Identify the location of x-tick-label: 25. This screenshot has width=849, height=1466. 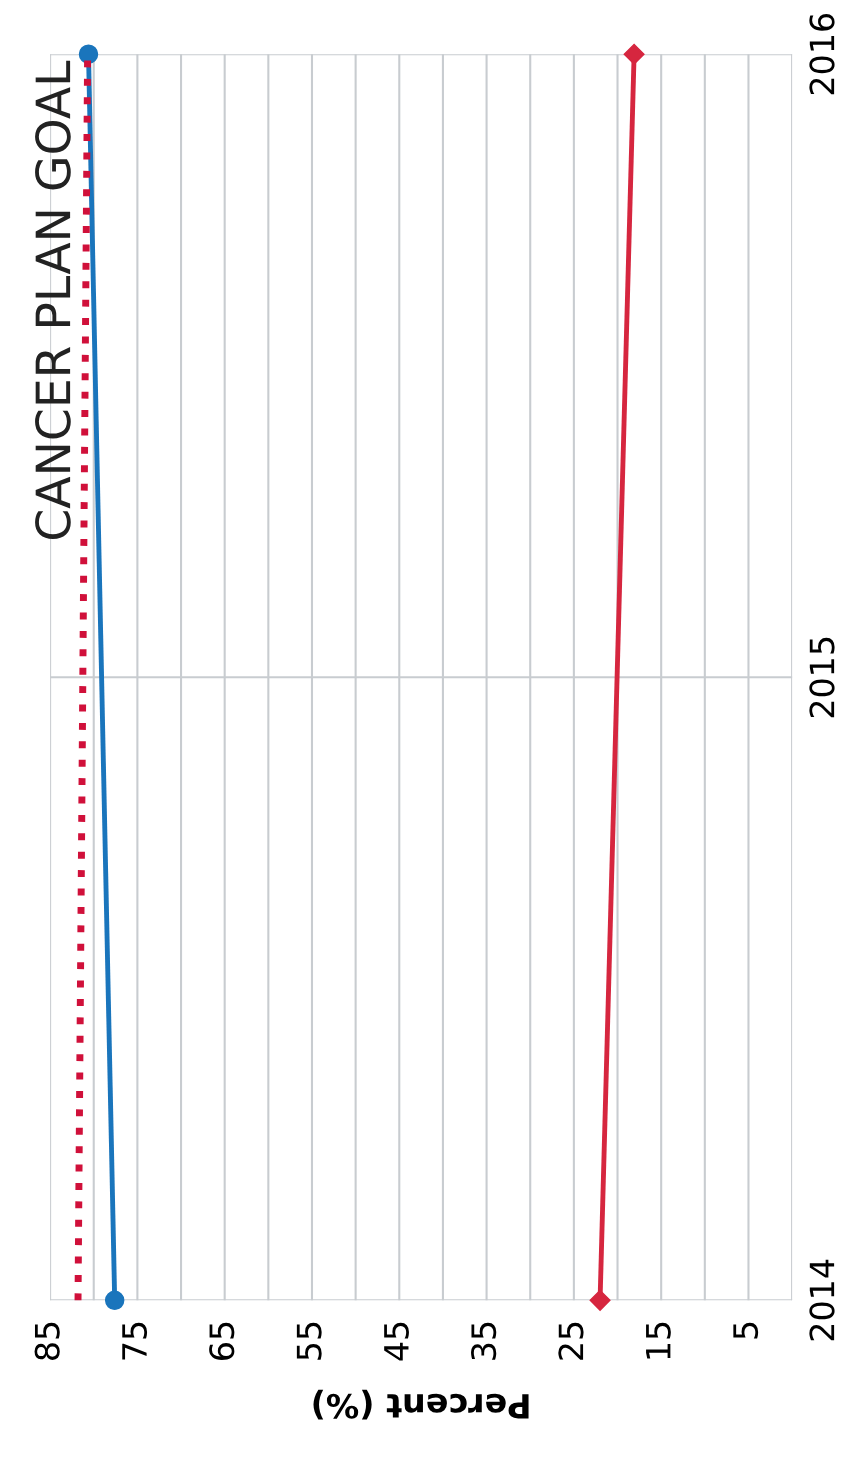
(571, 1341).